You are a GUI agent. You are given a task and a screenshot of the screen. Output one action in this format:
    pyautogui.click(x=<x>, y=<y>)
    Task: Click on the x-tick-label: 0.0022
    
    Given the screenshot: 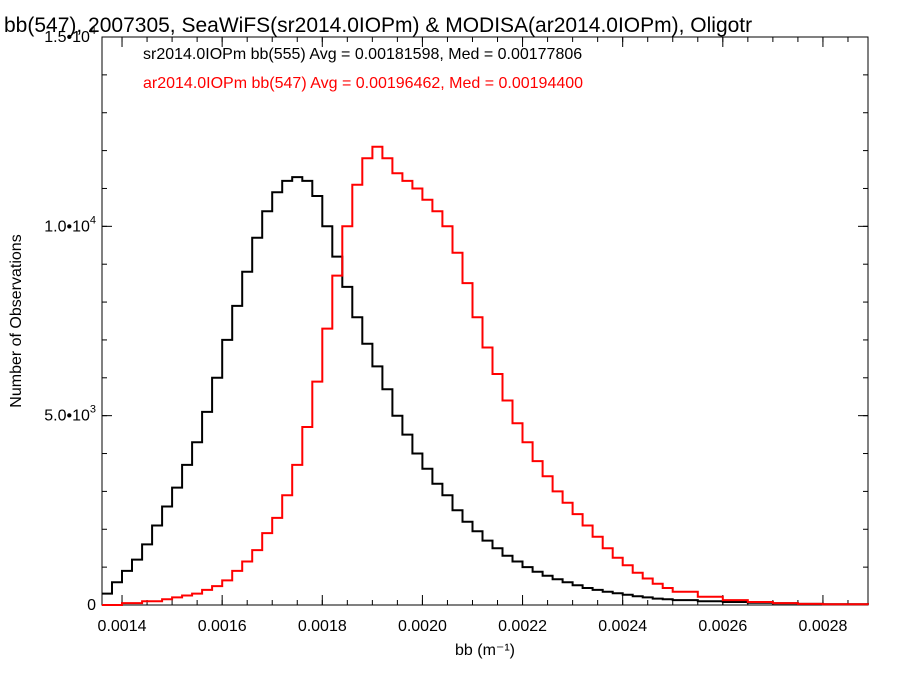 What is the action you would take?
    pyautogui.click(x=522, y=626)
    